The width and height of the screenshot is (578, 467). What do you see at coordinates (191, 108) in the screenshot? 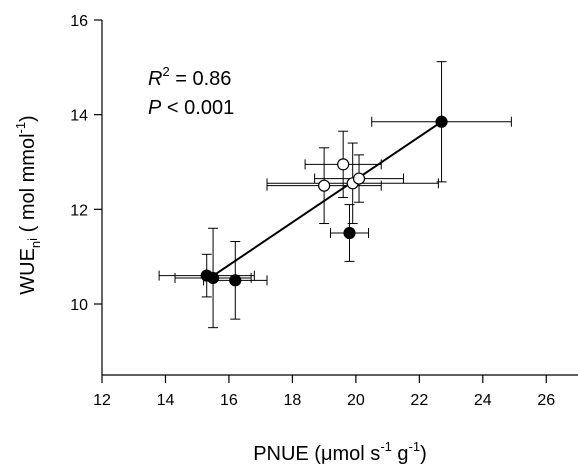
I see `p-value-annotation: P < 0.001` at bounding box center [191, 108].